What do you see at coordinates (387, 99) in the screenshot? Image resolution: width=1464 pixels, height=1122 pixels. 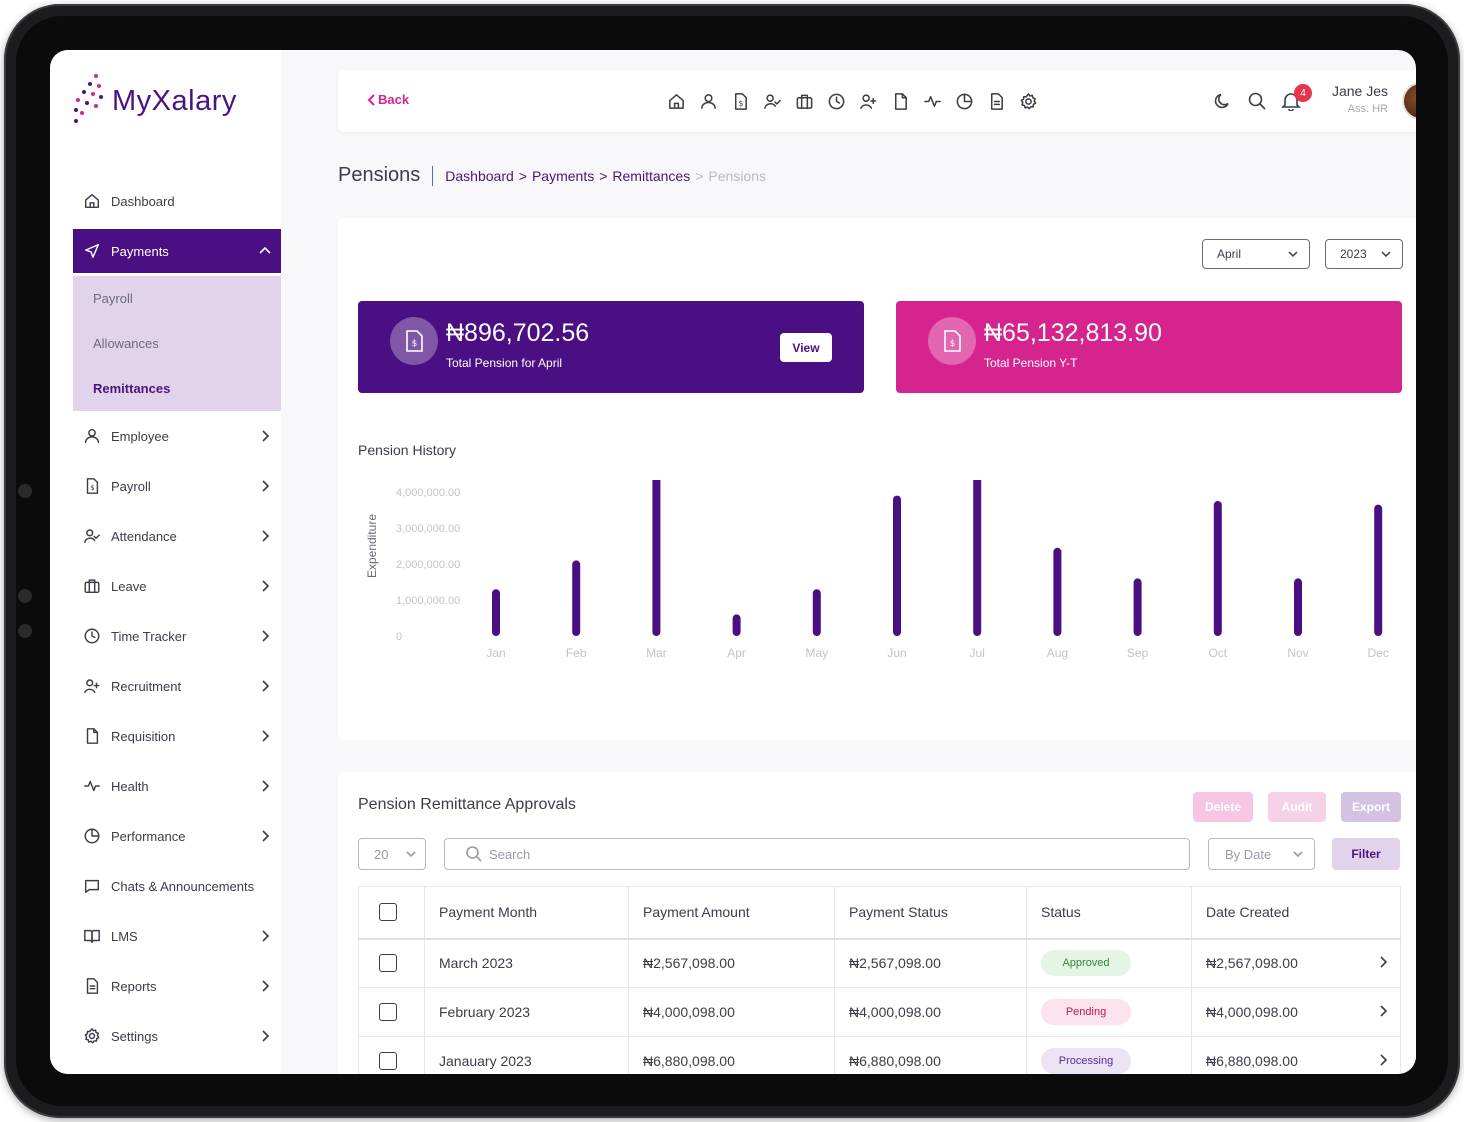 I see `back-button: Back` at bounding box center [387, 99].